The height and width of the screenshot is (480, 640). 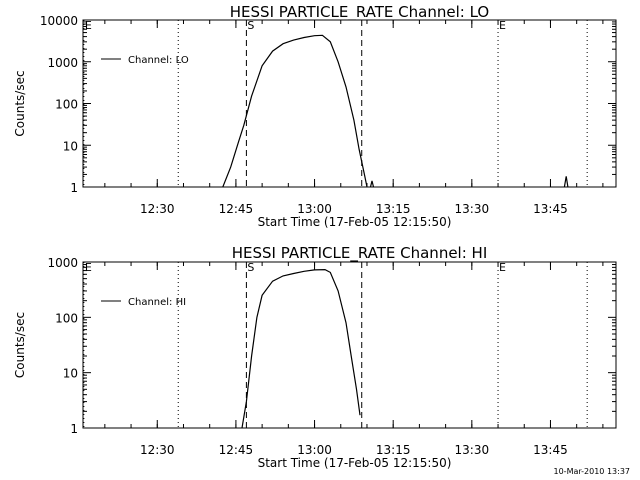 What do you see at coordinates (157, 302) in the screenshot?
I see `legend-label: Channel: HI` at bounding box center [157, 302].